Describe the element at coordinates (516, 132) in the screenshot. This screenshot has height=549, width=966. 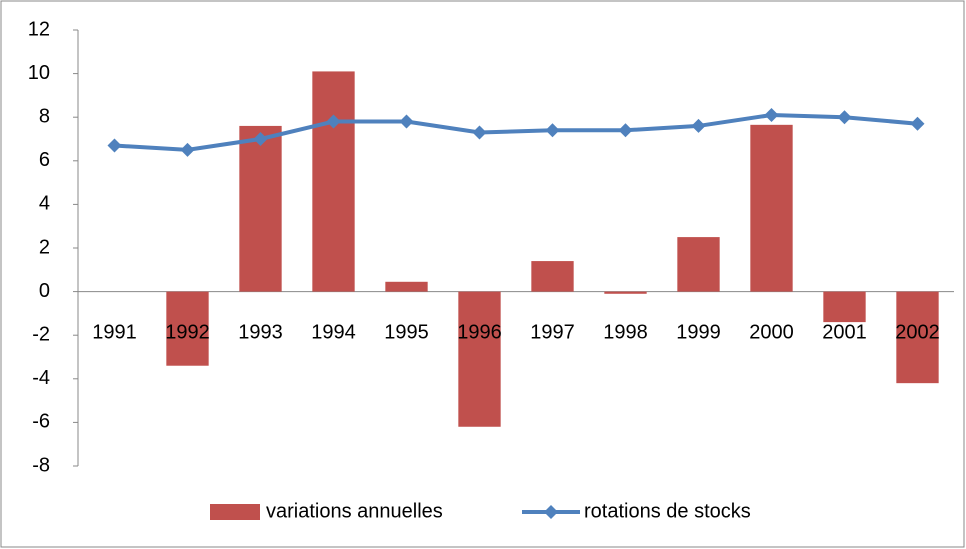
I see `line` at that location.